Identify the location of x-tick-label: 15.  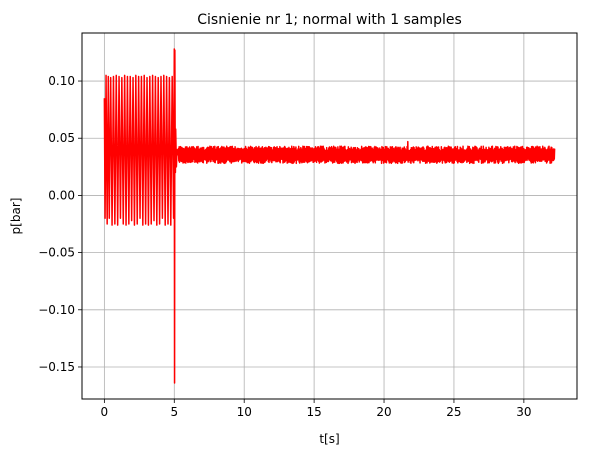
(313, 412).